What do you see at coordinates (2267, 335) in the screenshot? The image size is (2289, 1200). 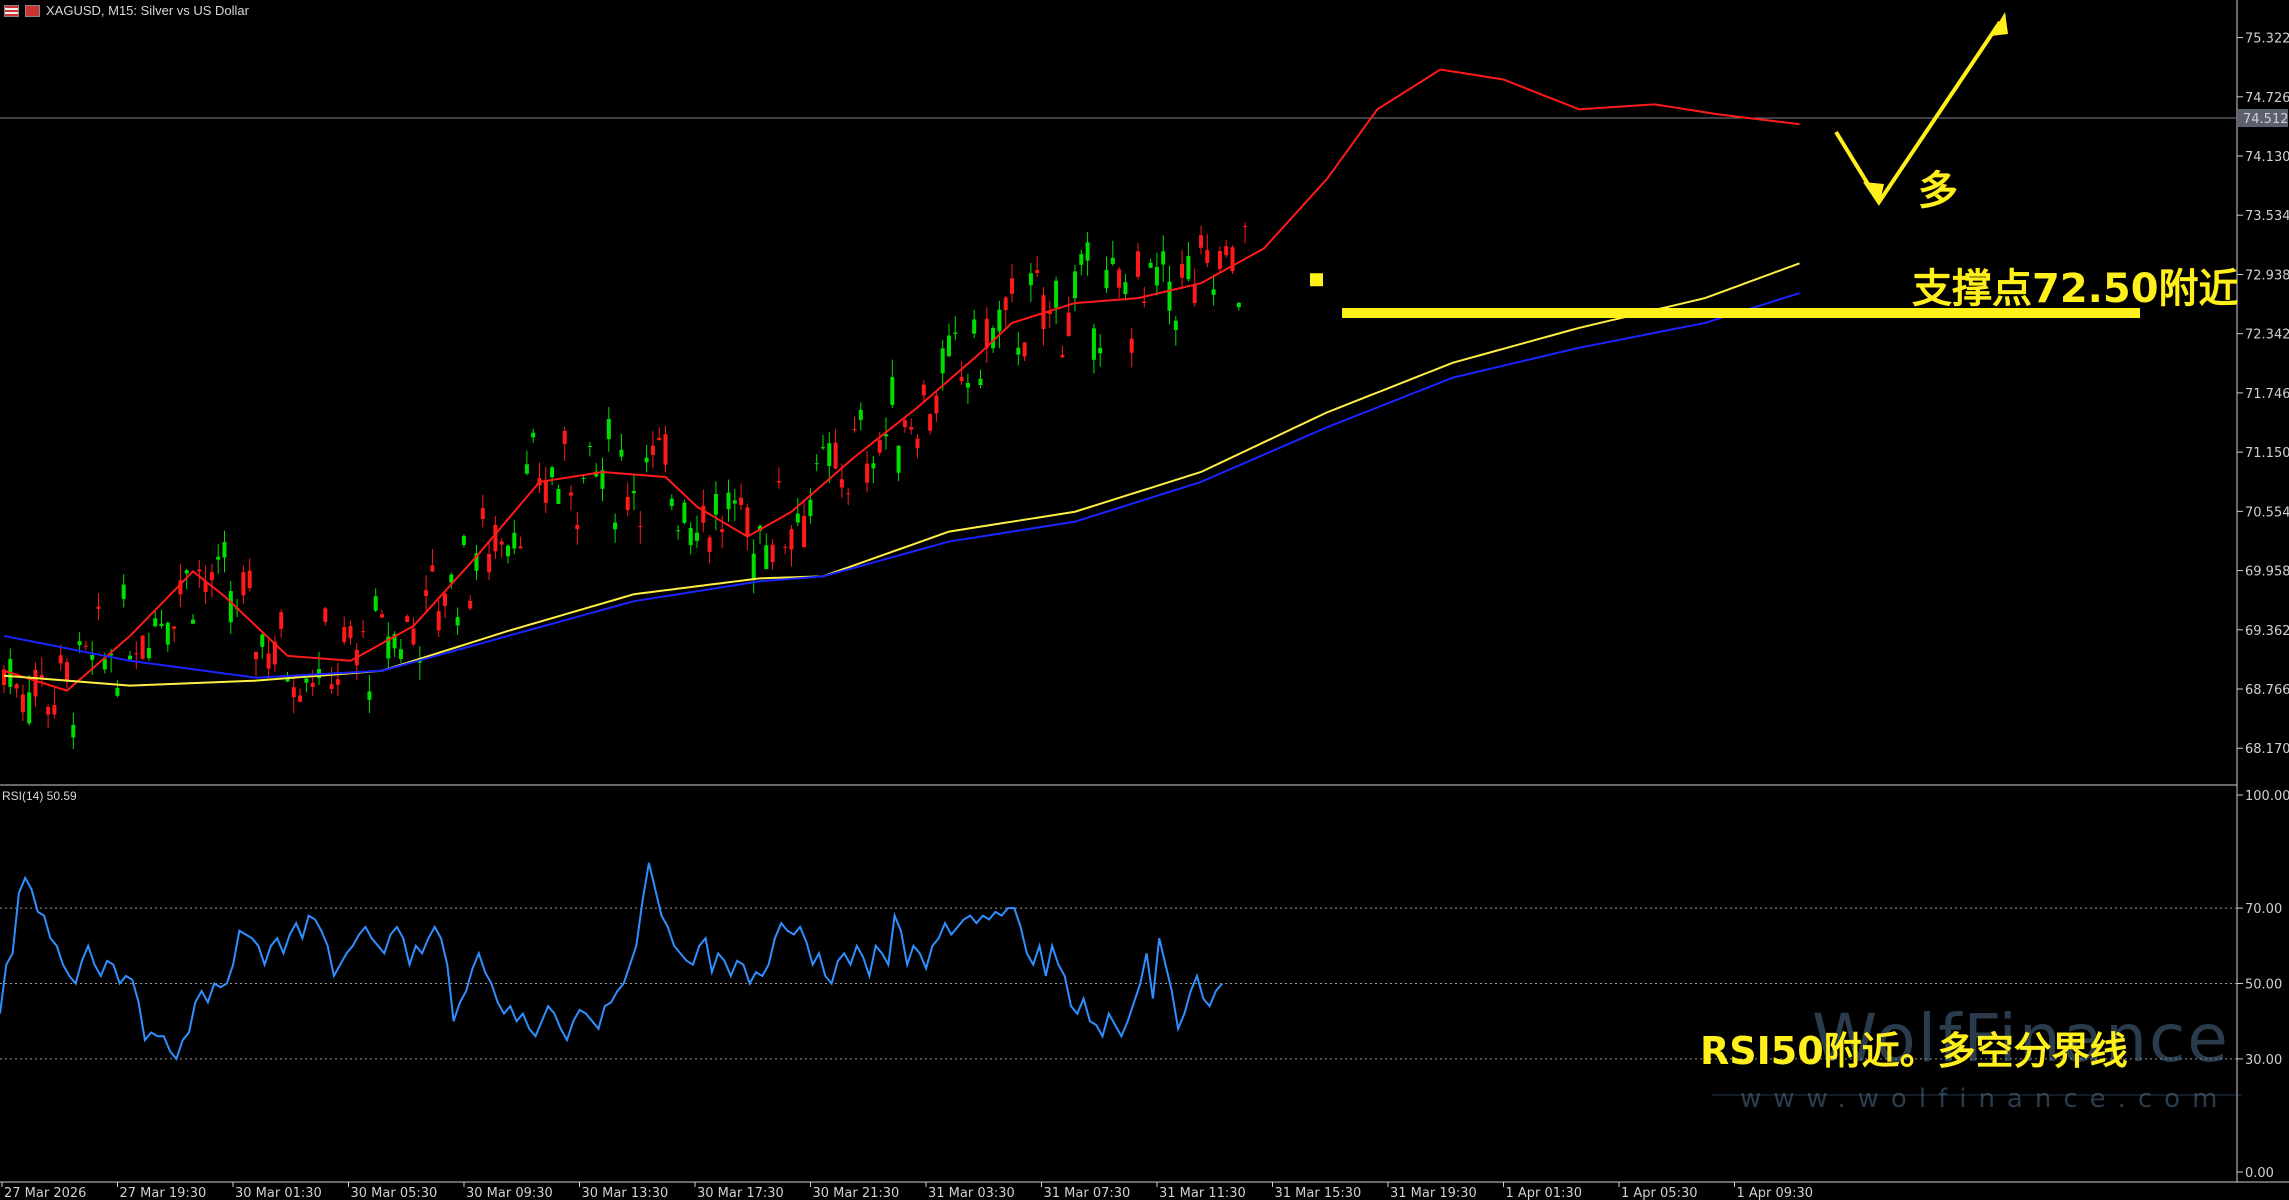 I see `price-tick-label: 72.342` at bounding box center [2267, 335].